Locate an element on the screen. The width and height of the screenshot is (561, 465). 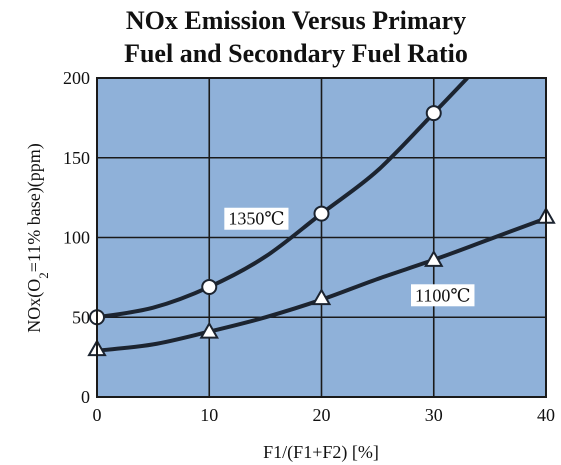
series-label: 1100℃ is located at coordinates (442, 295).